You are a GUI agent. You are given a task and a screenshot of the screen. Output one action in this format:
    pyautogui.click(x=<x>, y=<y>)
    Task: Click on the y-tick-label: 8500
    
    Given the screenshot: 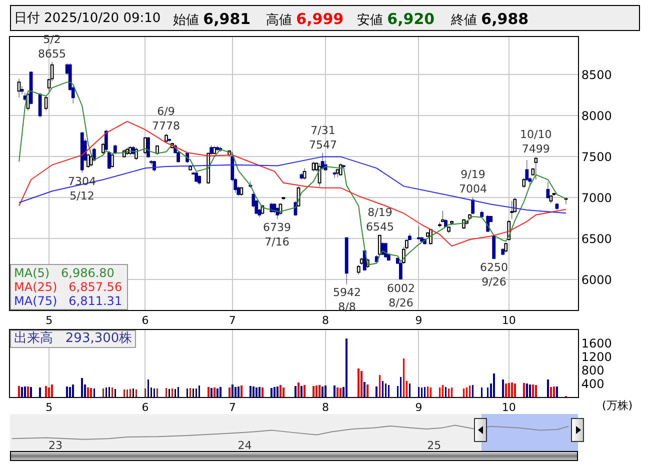 What is the action you would take?
    pyautogui.click(x=596, y=75)
    